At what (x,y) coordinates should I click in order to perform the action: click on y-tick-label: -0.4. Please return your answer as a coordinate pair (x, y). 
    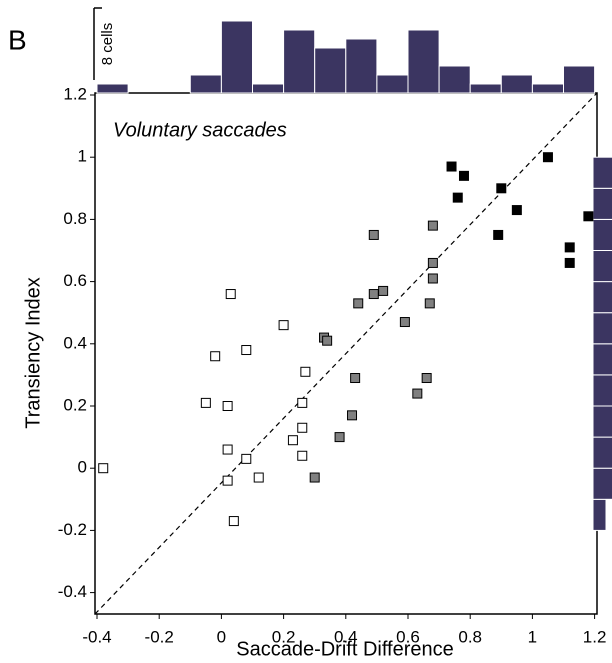
    Looking at the image, I should click on (72, 591).